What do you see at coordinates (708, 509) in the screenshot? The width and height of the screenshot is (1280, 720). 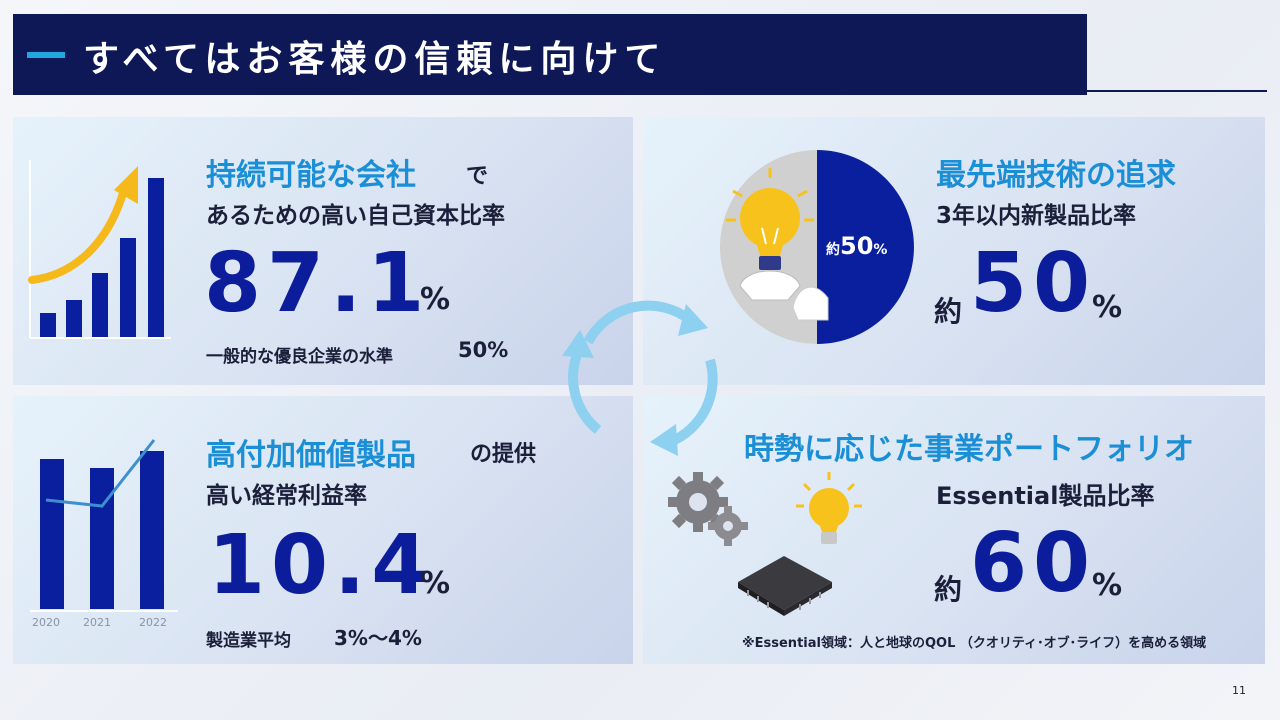 I see `gears-icon` at bounding box center [708, 509].